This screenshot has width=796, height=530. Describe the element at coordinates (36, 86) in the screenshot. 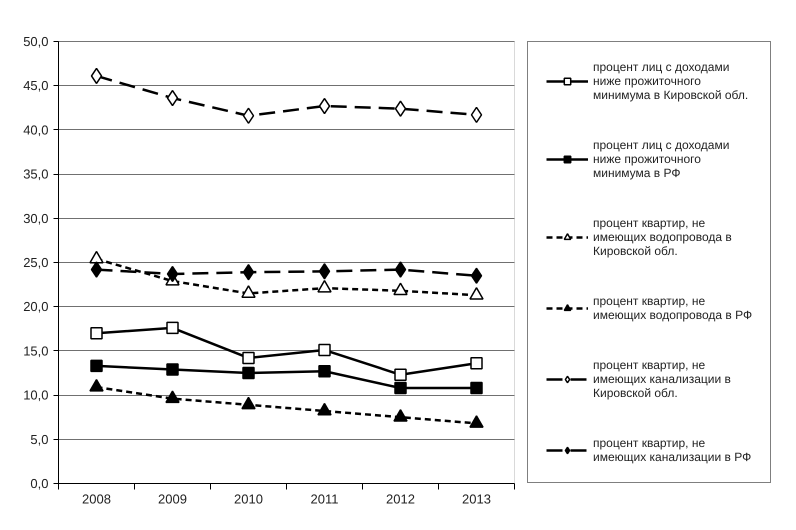

I see `y-tick-label: 45,0` at that location.